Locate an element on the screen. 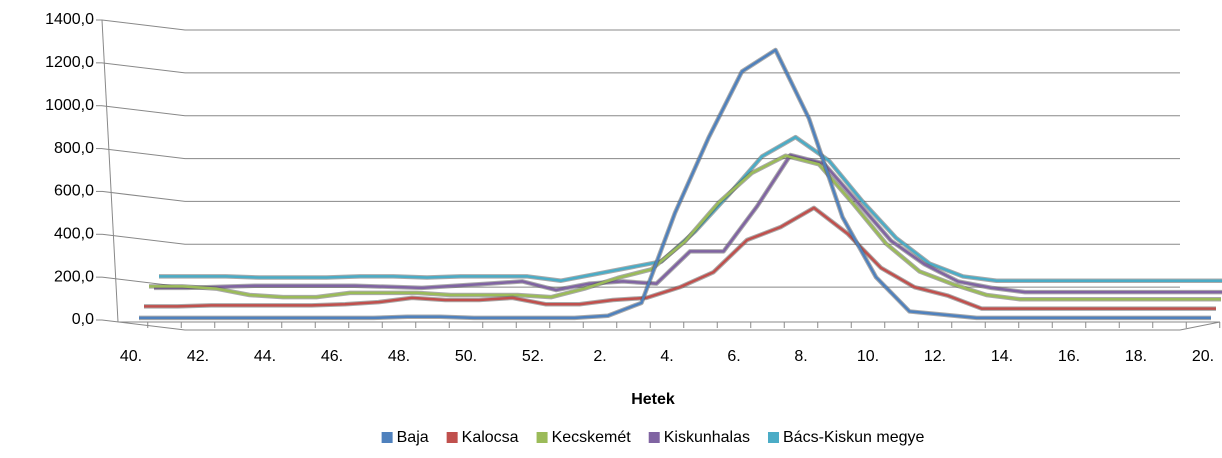 This screenshot has height=458, width=1222. x-tick-label: 4. is located at coordinates (666, 356).